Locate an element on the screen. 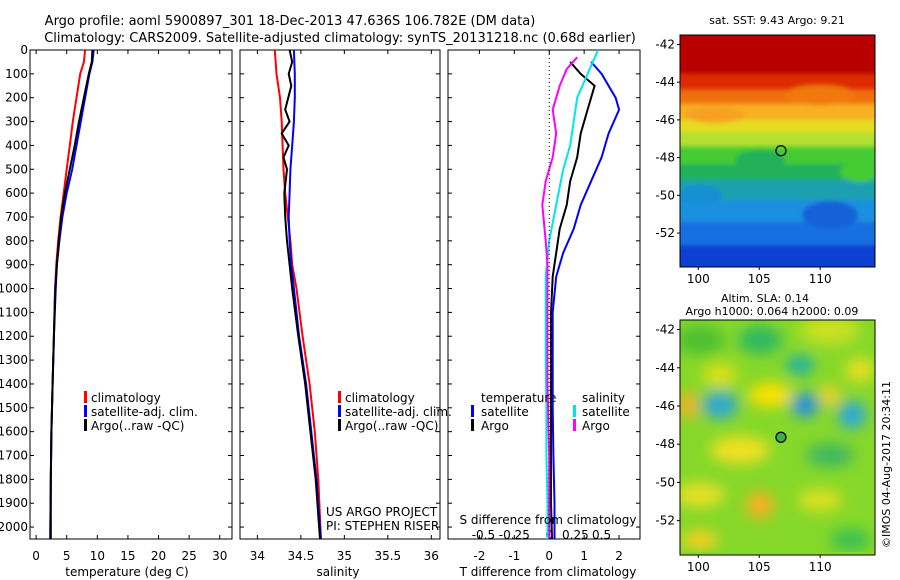 The width and height of the screenshot is (900, 580). x-tick-label: 2 is located at coordinates (619, 556).